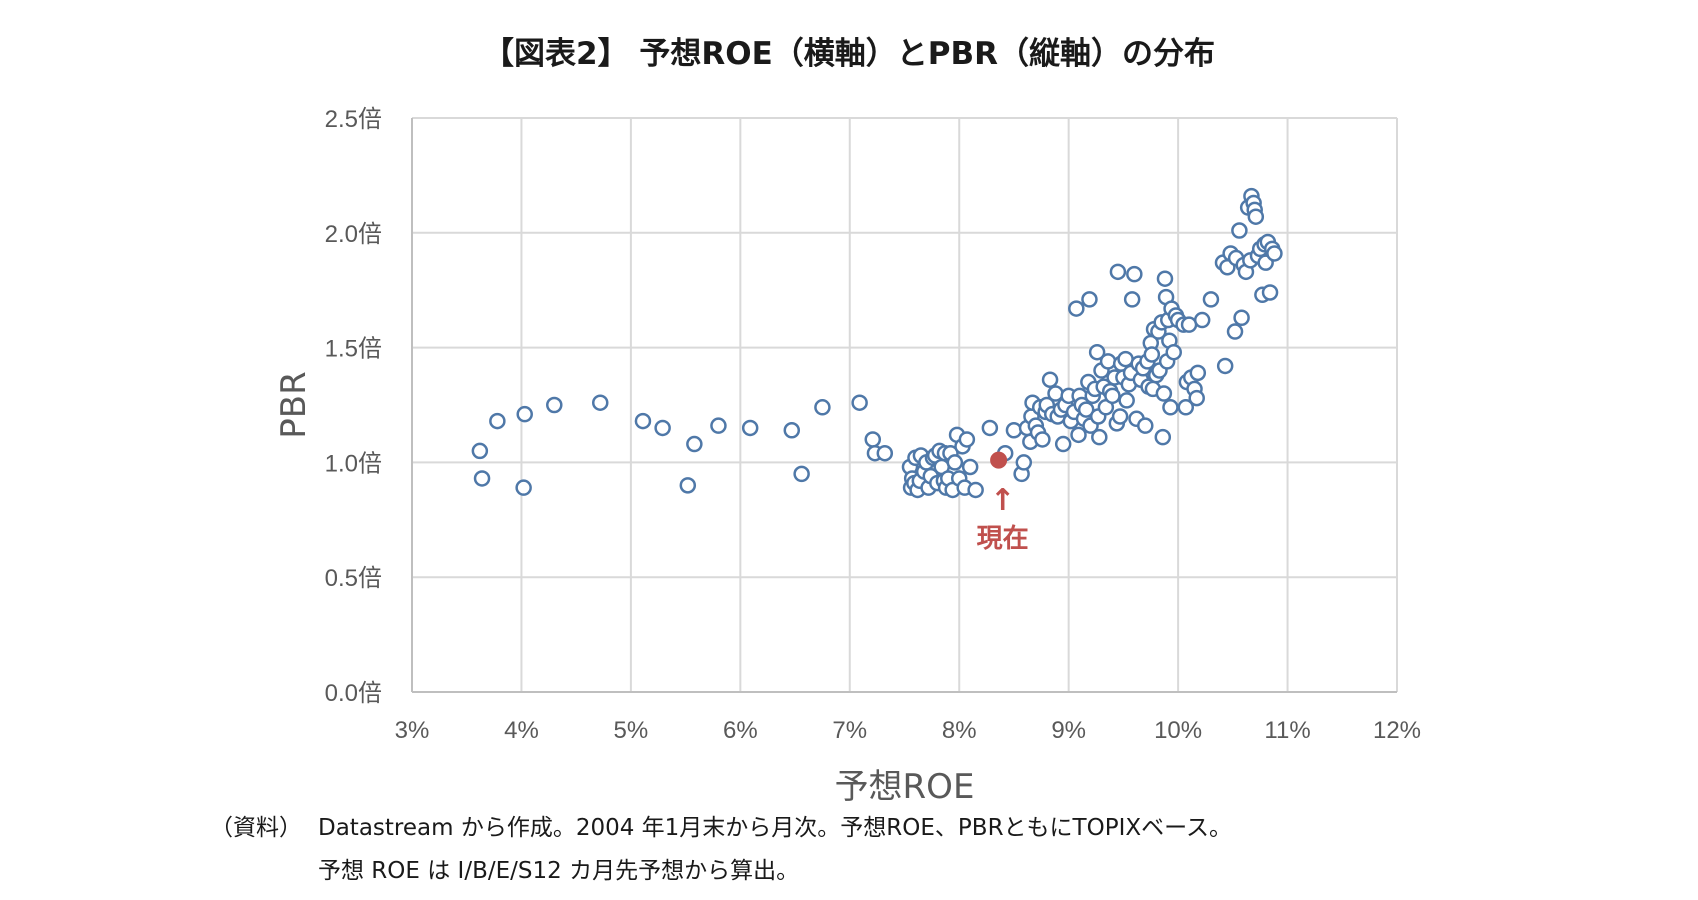 This screenshot has height=900, width=1698. I want to click on x-tick-label: 12%, so click(1397, 730).